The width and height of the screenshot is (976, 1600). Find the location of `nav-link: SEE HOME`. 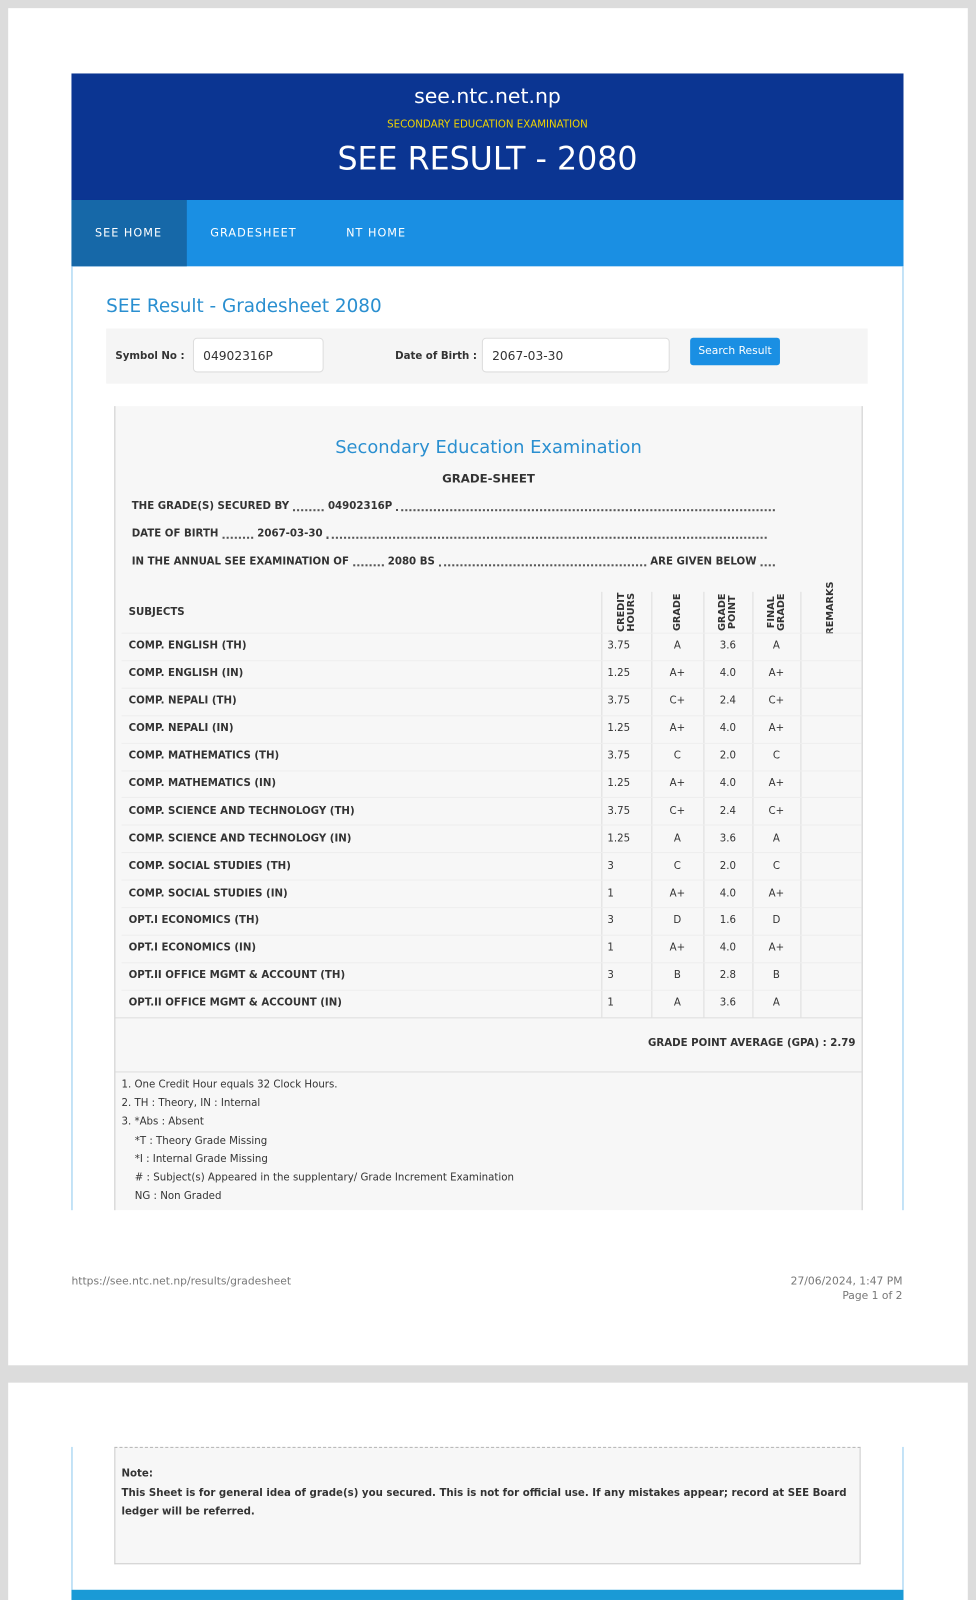

nav-link: SEE HOME is located at coordinates (128, 233).